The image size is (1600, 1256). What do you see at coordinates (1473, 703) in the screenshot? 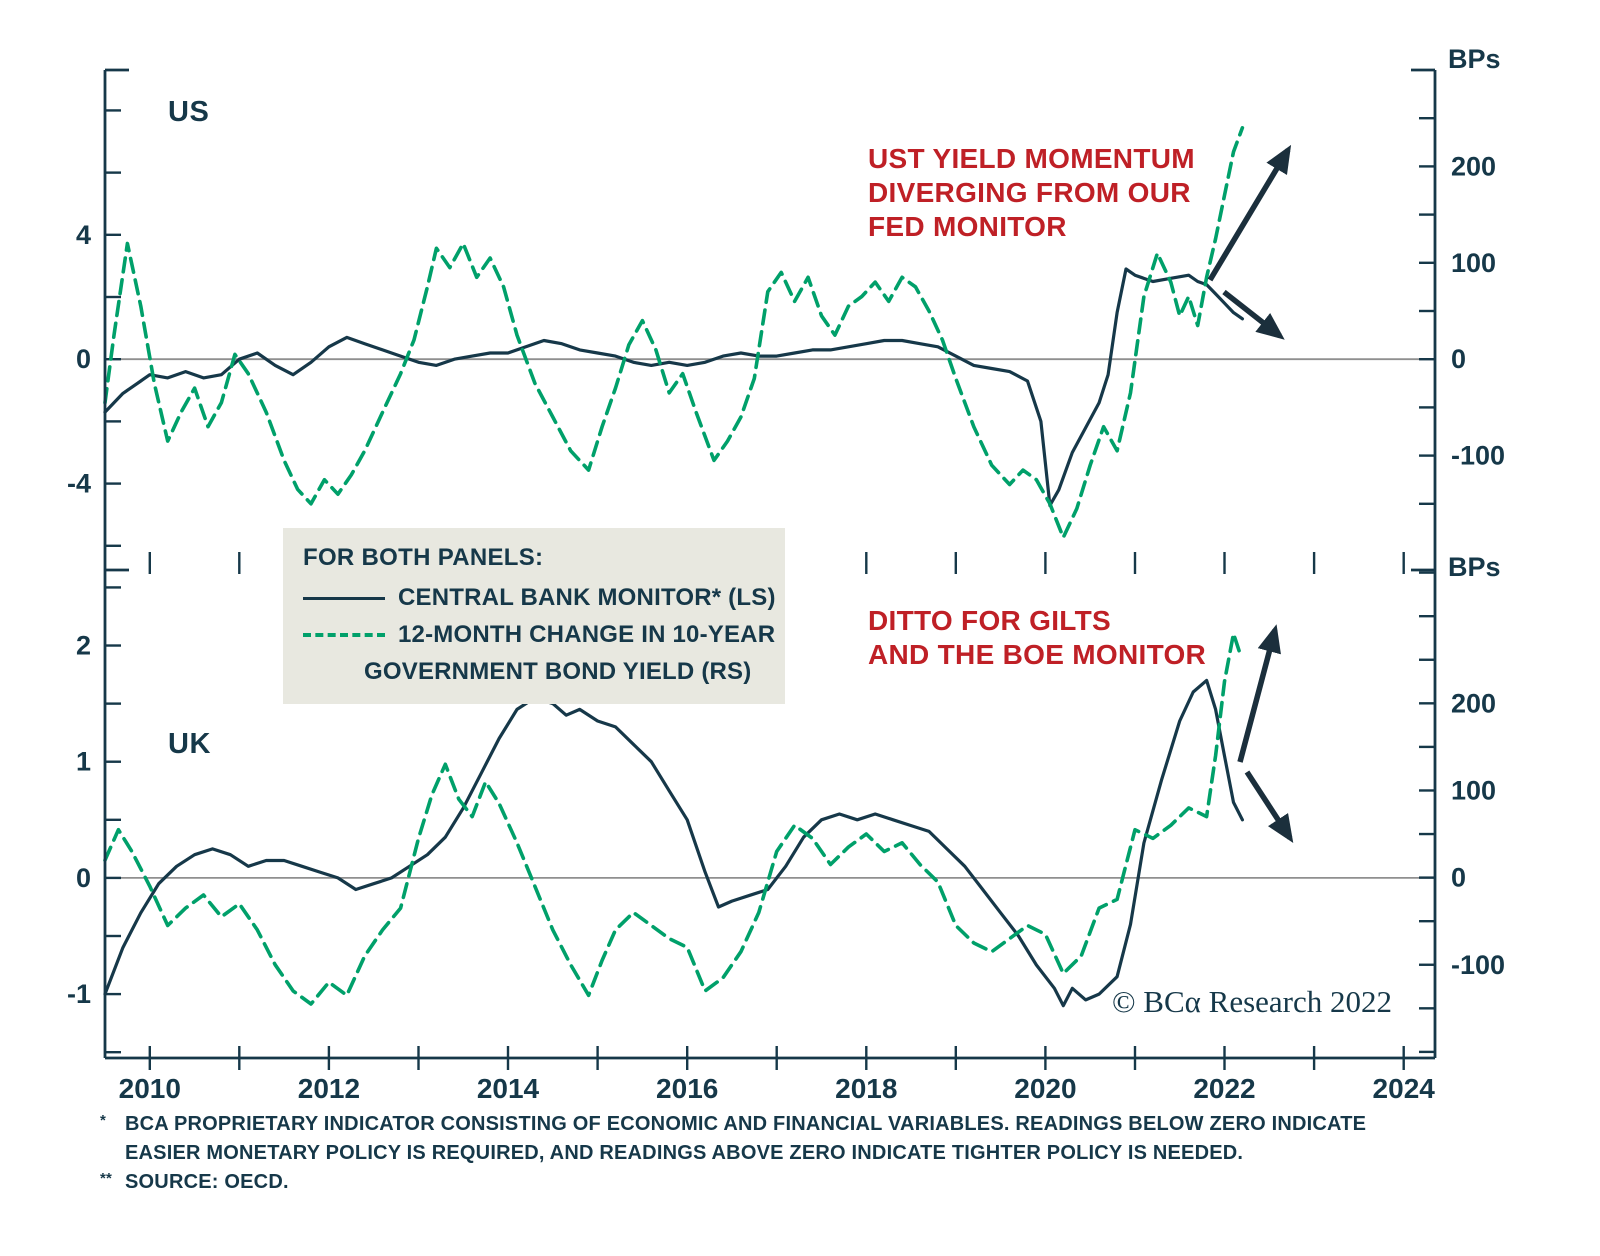
I see `uk-right-tick-label: 200` at bounding box center [1473, 703].